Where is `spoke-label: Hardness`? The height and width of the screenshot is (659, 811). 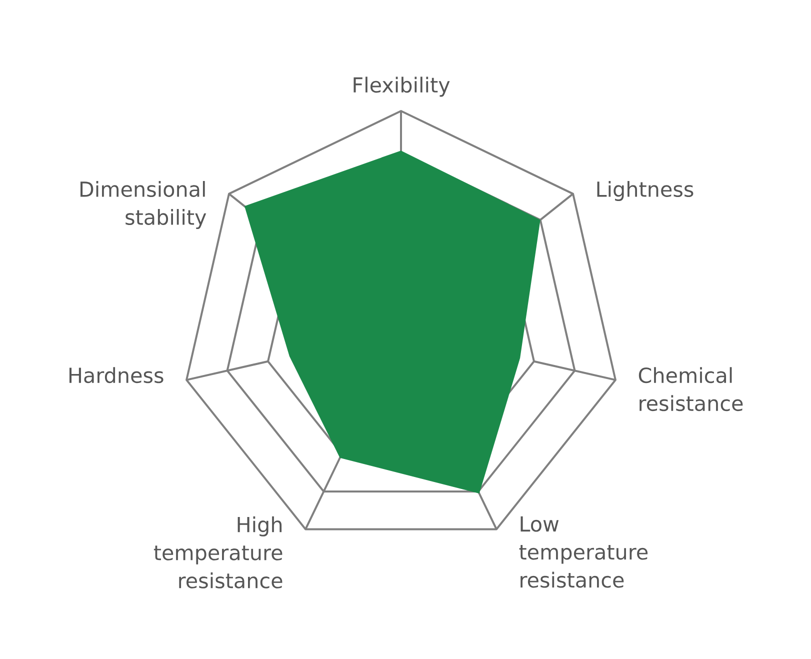
spoke-label: Hardness is located at coordinates (116, 375).